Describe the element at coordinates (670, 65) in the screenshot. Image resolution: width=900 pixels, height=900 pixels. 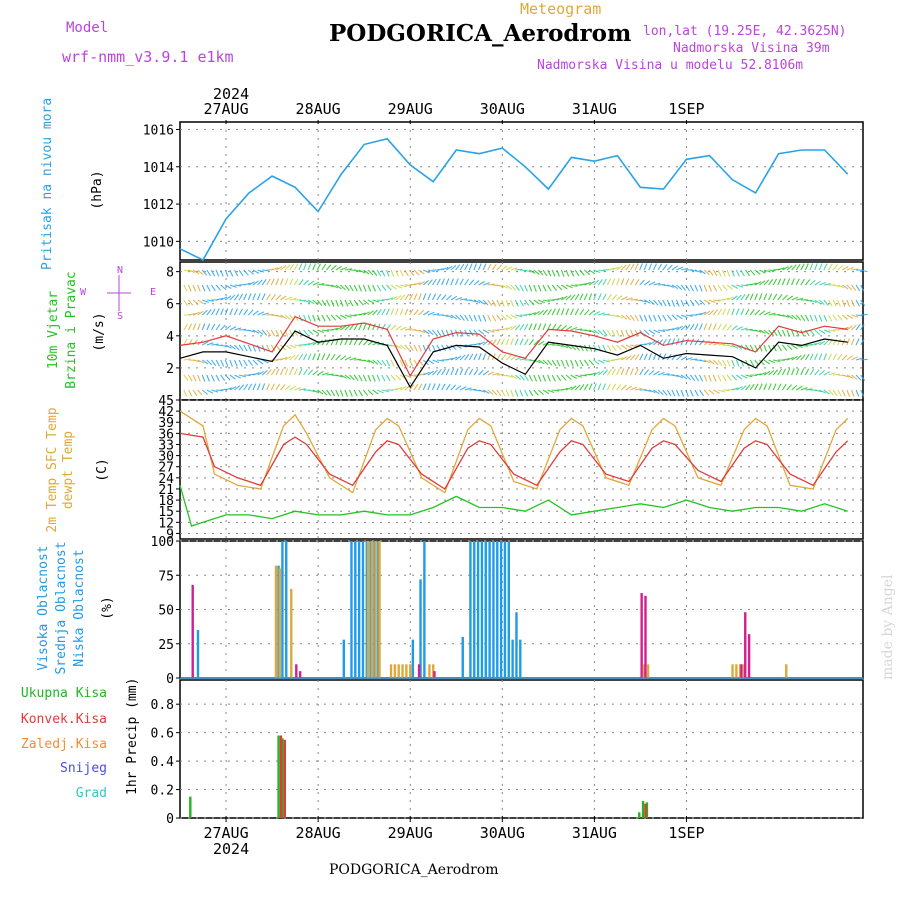
I see `model-elevation-info: Nadmorska Visina u modelu 52.8106m` at that location.